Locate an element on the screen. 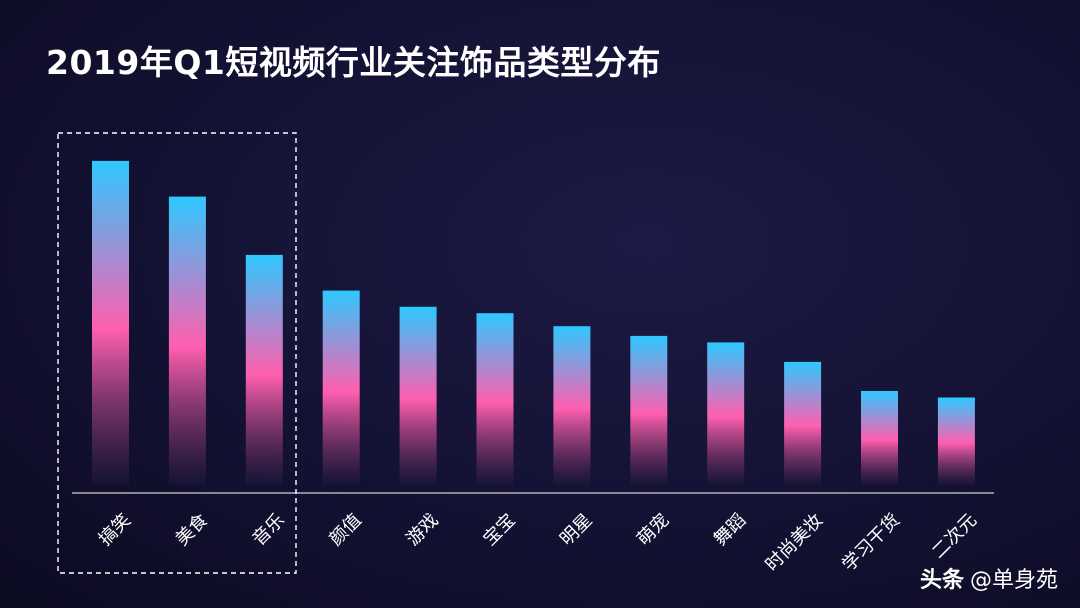 This screenshot has height=608, width=1080. category-labels-group: 搞笑 美食 音乐 颜值 游戏 宝宝 明星 萌宠 舞蹈 时尚美妆 学习干货 二次元 is located at coordinates (538, 543).